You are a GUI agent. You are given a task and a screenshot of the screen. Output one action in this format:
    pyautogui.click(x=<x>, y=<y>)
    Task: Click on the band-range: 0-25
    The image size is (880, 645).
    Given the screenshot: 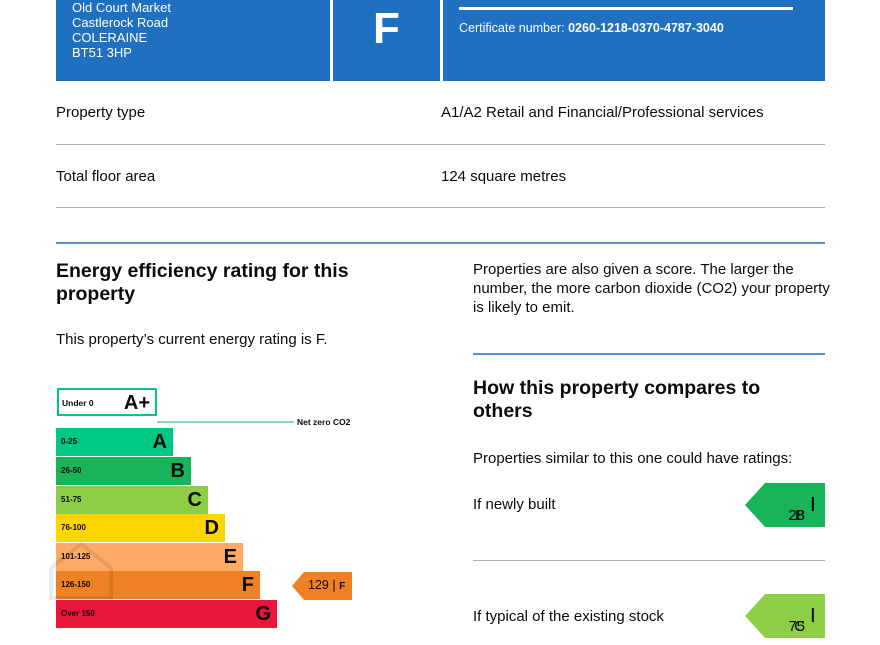 What is the action you would take?
    pyautogui.click(x=69, y=441)
    